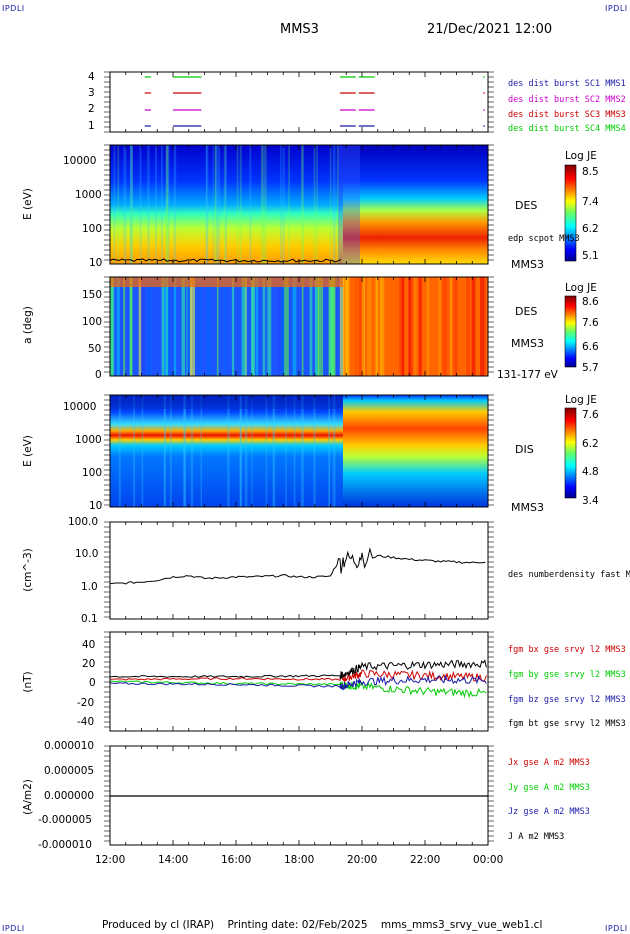  I want to click on dis-energy-colorbar-tick: 6.2, so click(590, 444).